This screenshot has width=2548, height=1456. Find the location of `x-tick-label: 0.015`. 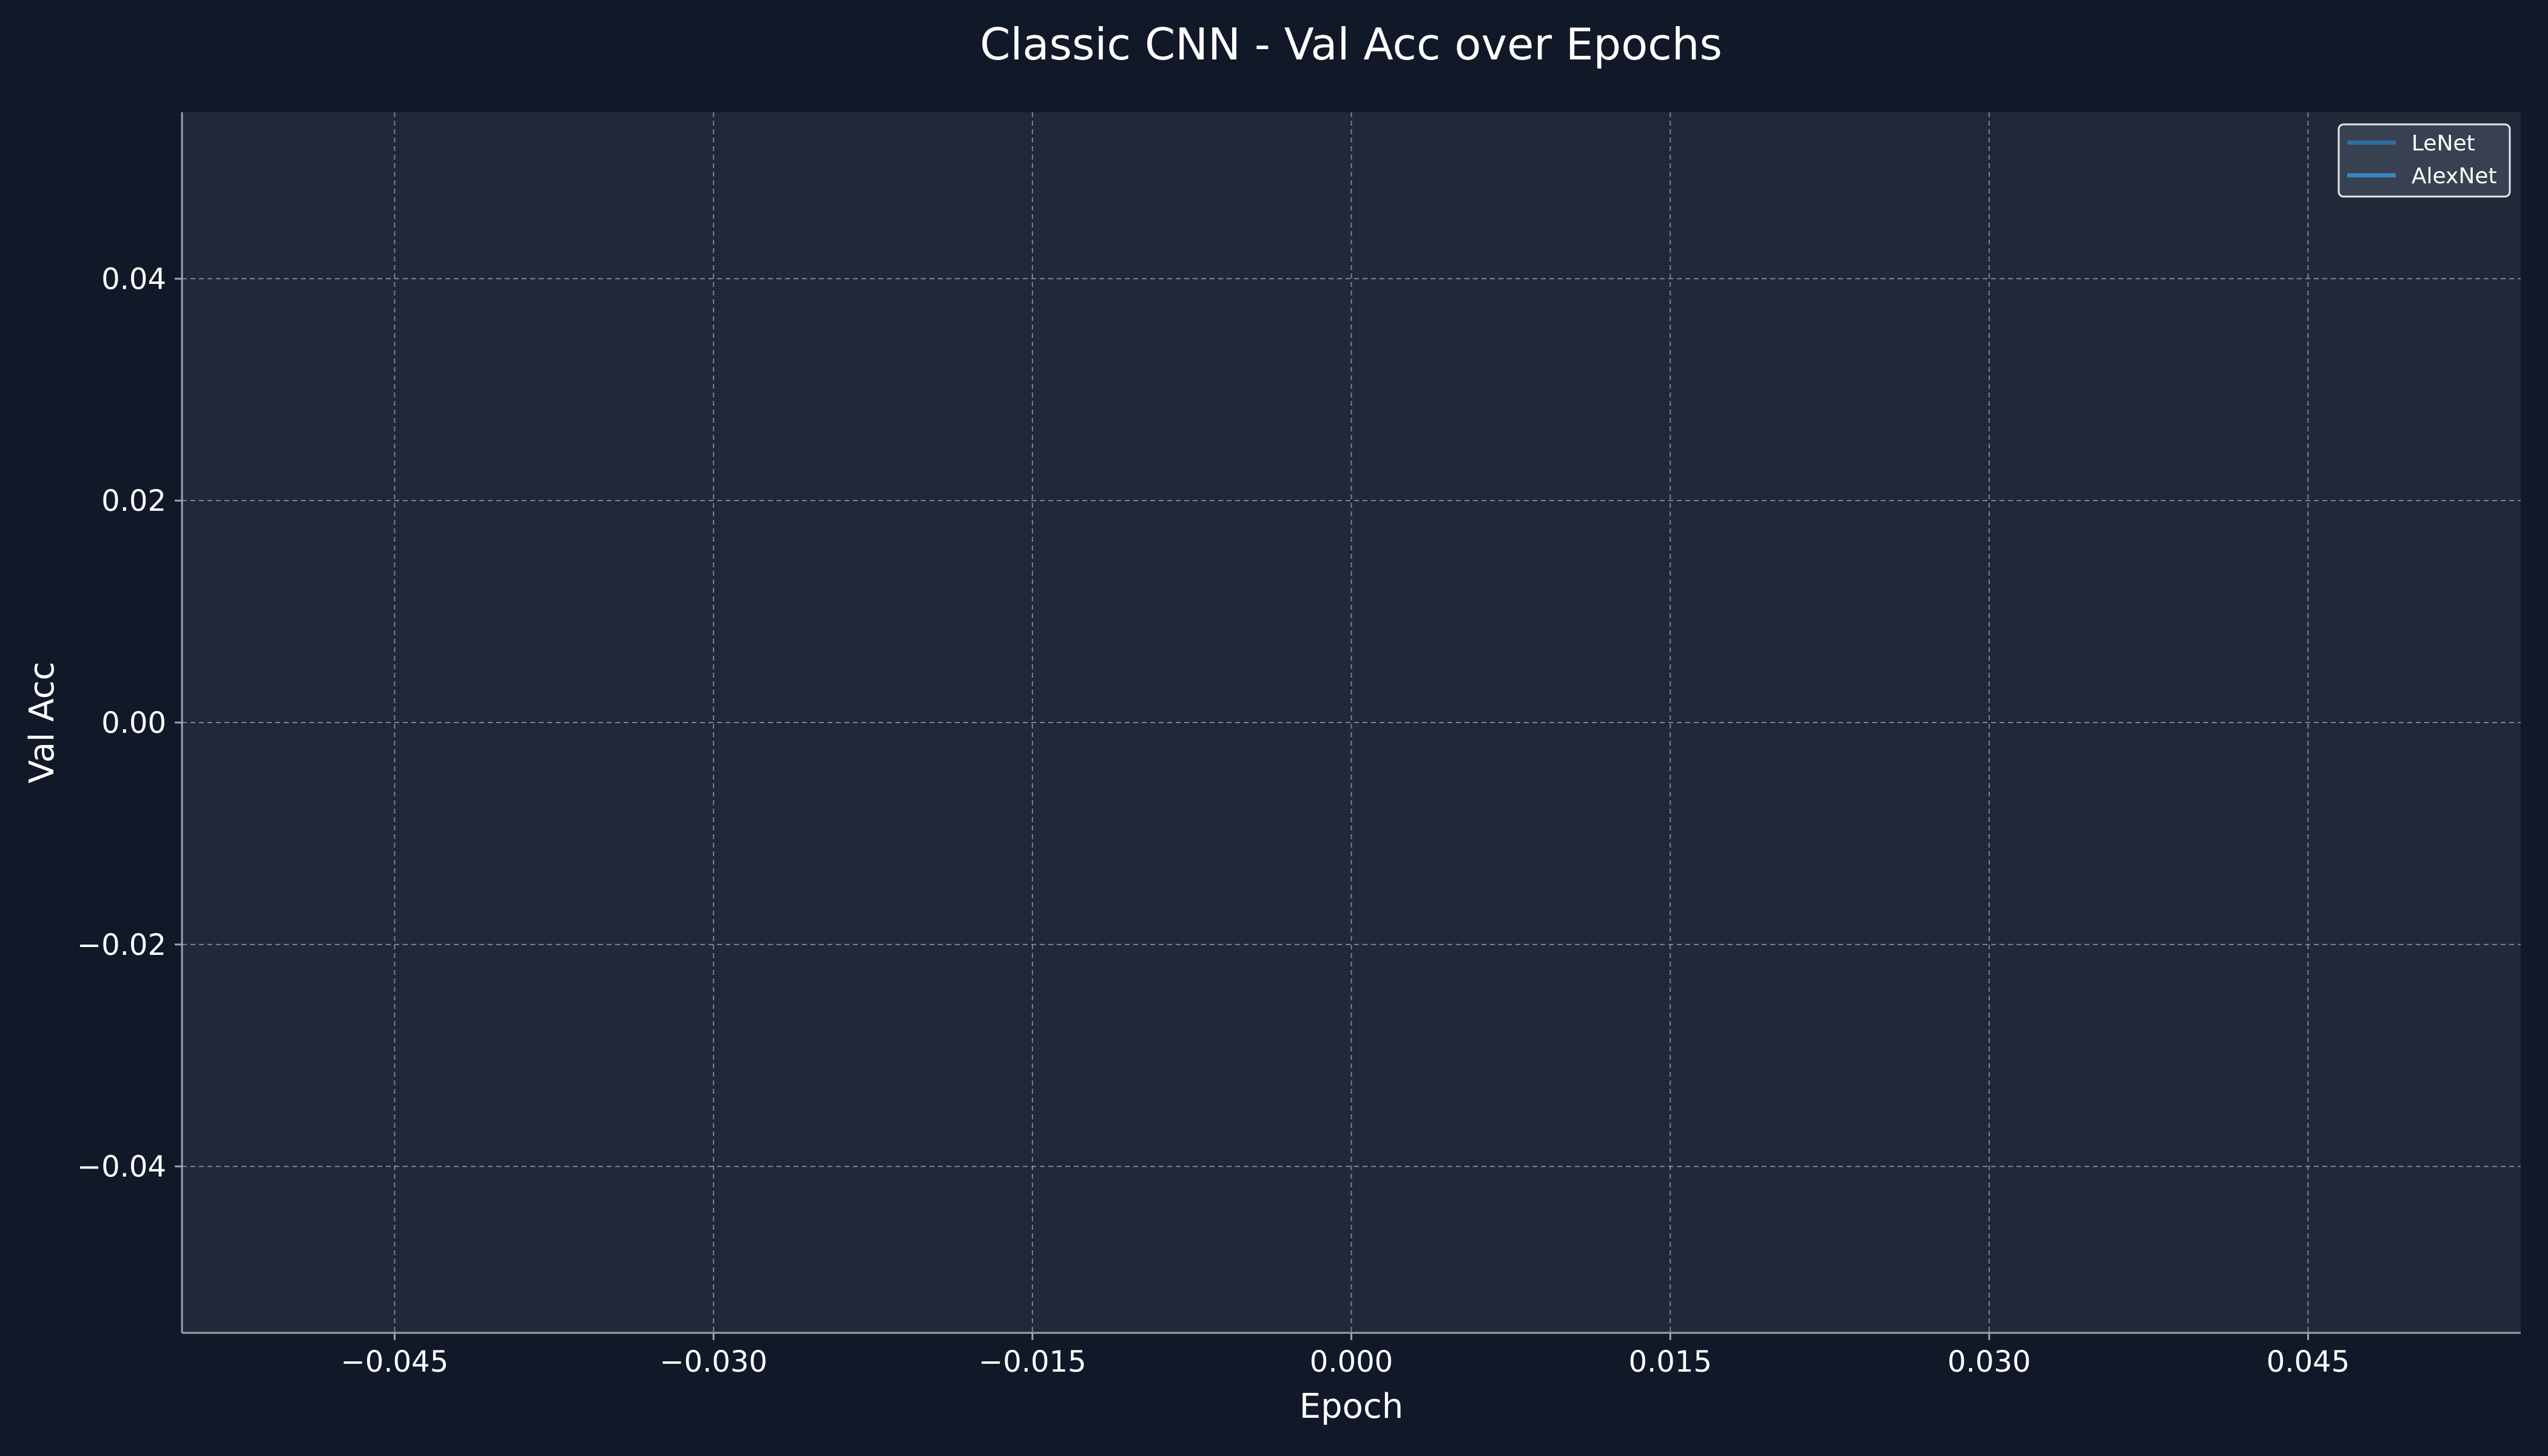

x-tick-label: 0.015 is located at coordinates (1669, 1362).